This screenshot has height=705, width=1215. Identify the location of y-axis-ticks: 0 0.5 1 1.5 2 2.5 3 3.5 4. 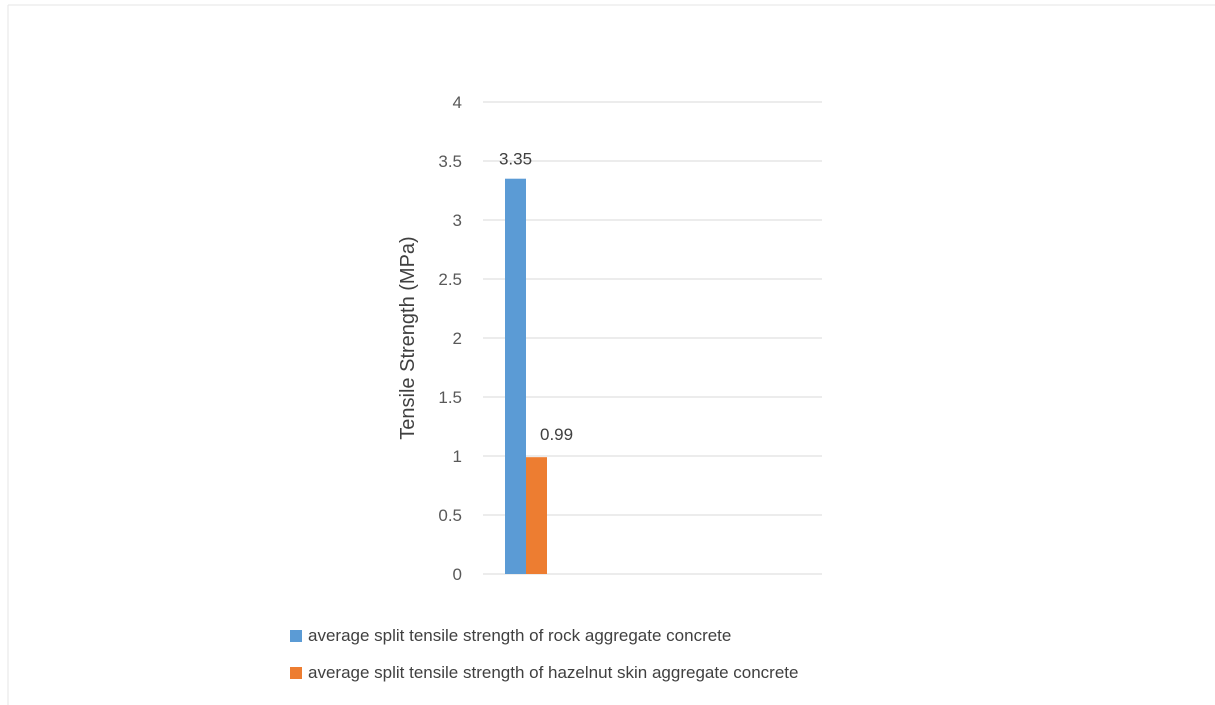
(450, 338).